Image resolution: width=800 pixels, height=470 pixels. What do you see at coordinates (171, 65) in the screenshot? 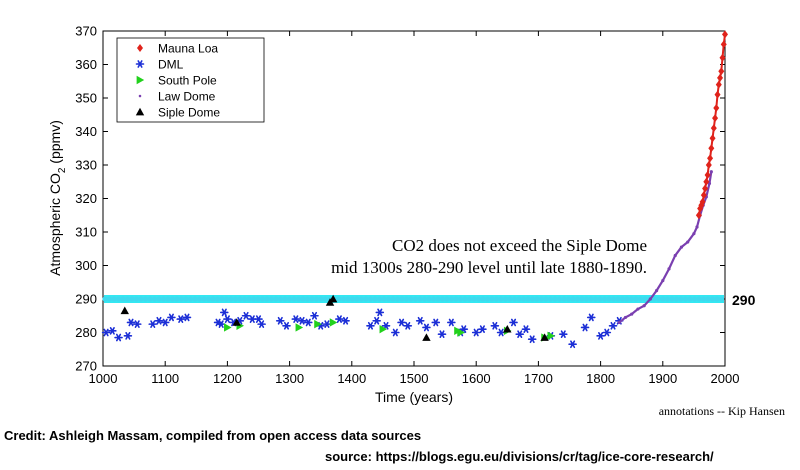
I see `legend-label: DML` at bounding box center [171, 65].